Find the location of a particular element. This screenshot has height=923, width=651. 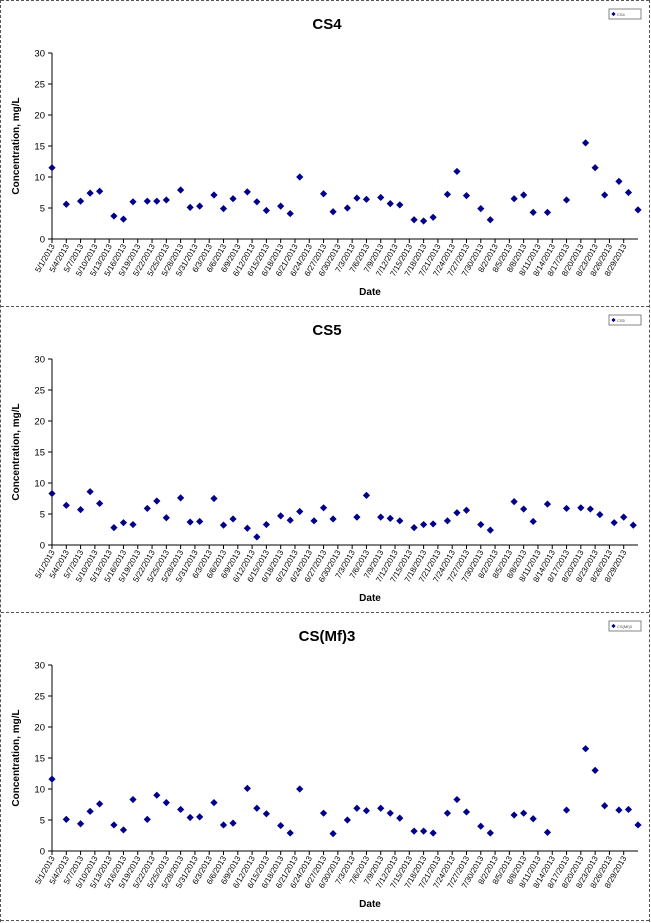

y-tick-label: 0 is located at coordinates (42, 852).